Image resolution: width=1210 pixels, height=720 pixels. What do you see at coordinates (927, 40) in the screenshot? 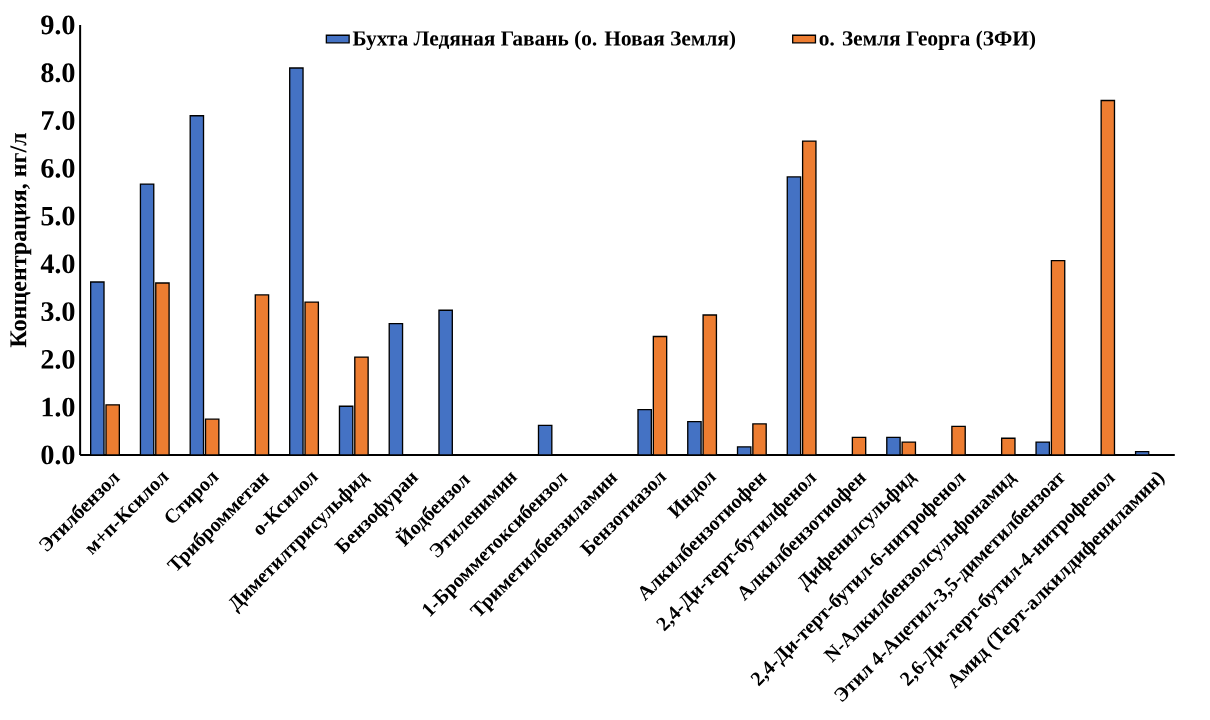
I see `legend-label: о. Земля Георга (ЗФИ)` at bounding box center [927, 40].